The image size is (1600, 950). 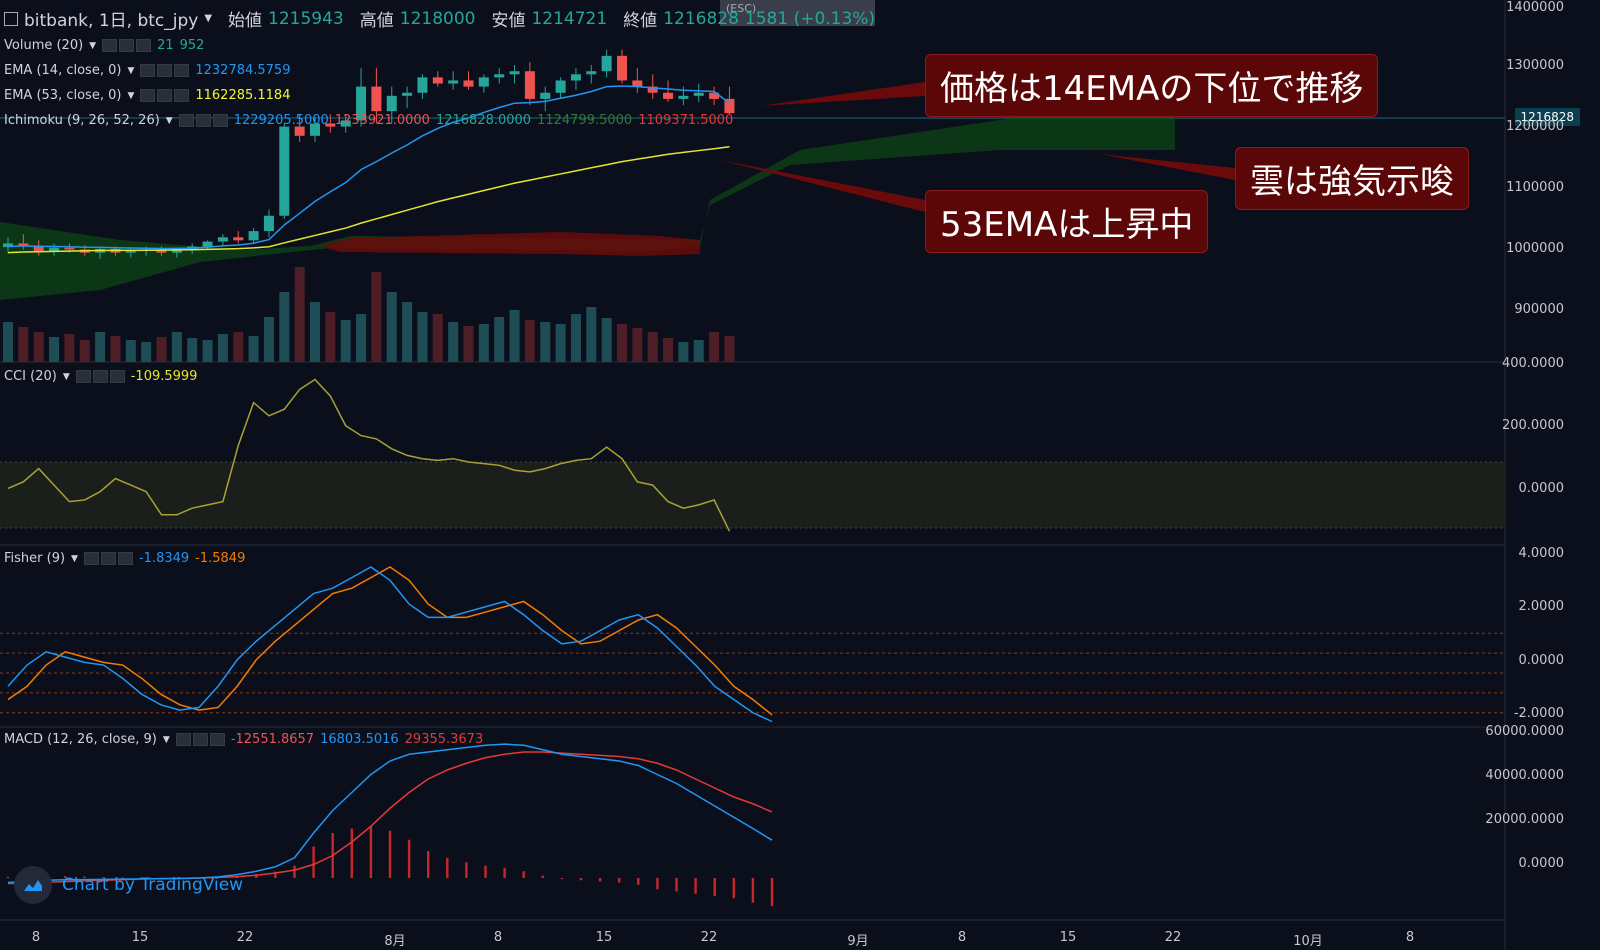 I want to click on fisher-tick: -2.0000, so click(x=1538, y=713).